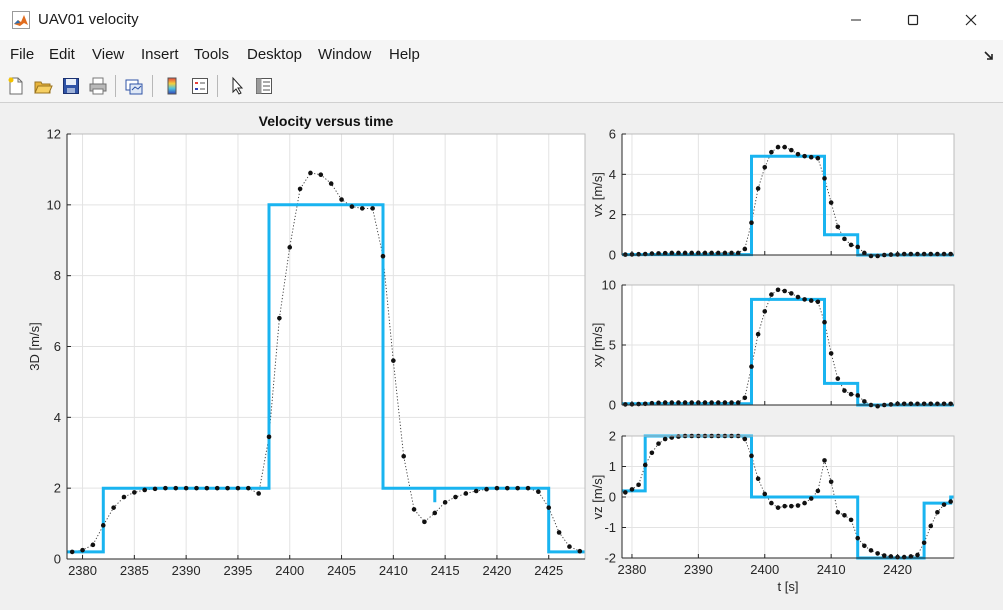  I want to click on new-figure-button, so click(16, 86).